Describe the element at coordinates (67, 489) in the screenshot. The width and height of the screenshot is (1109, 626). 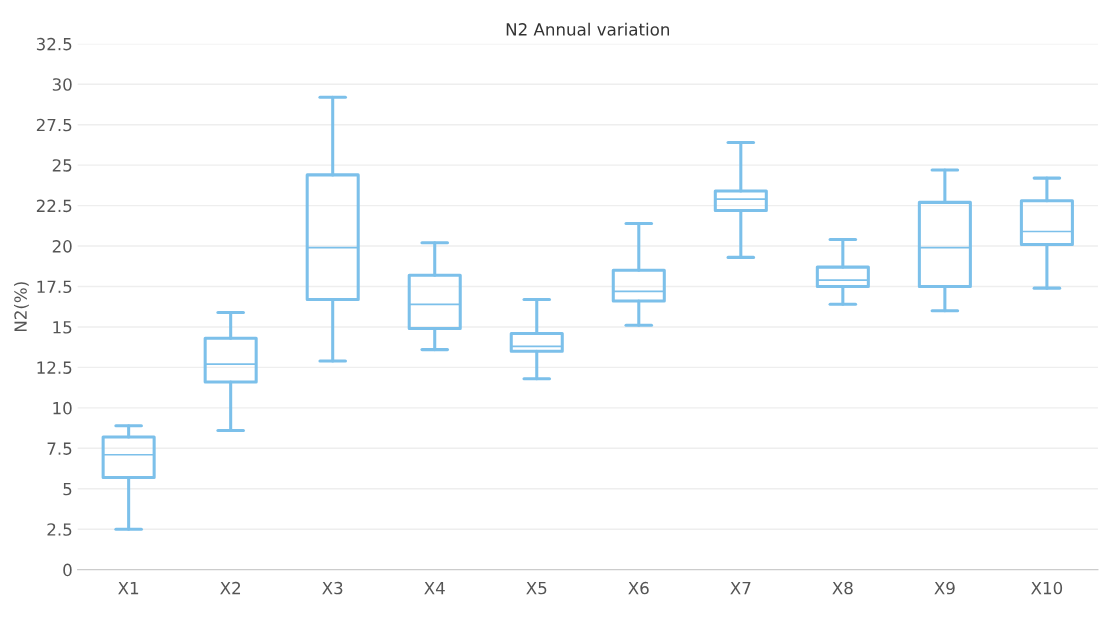
I see `y-tick-label: 5` at that location.